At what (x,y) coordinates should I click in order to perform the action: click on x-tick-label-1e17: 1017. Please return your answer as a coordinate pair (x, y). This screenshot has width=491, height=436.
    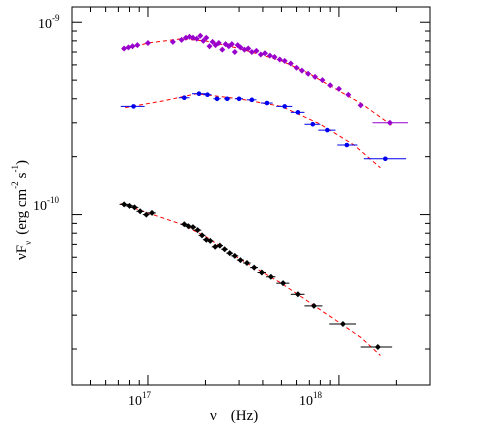
    Looking at the image, I should click on (140, 399).